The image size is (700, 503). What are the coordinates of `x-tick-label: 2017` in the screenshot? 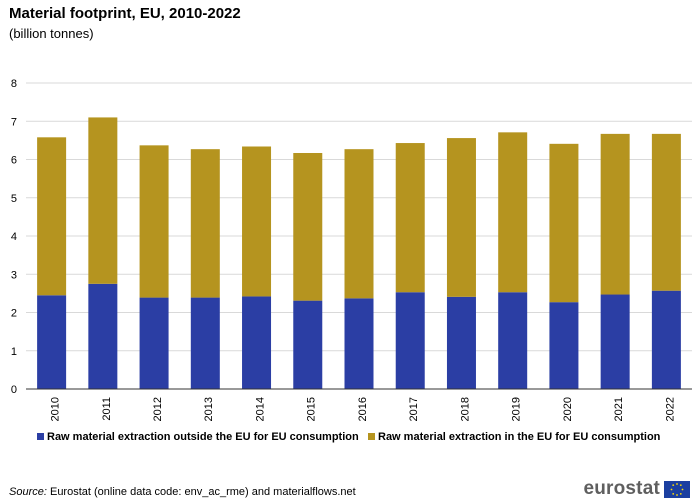 It's located at (414, 409).